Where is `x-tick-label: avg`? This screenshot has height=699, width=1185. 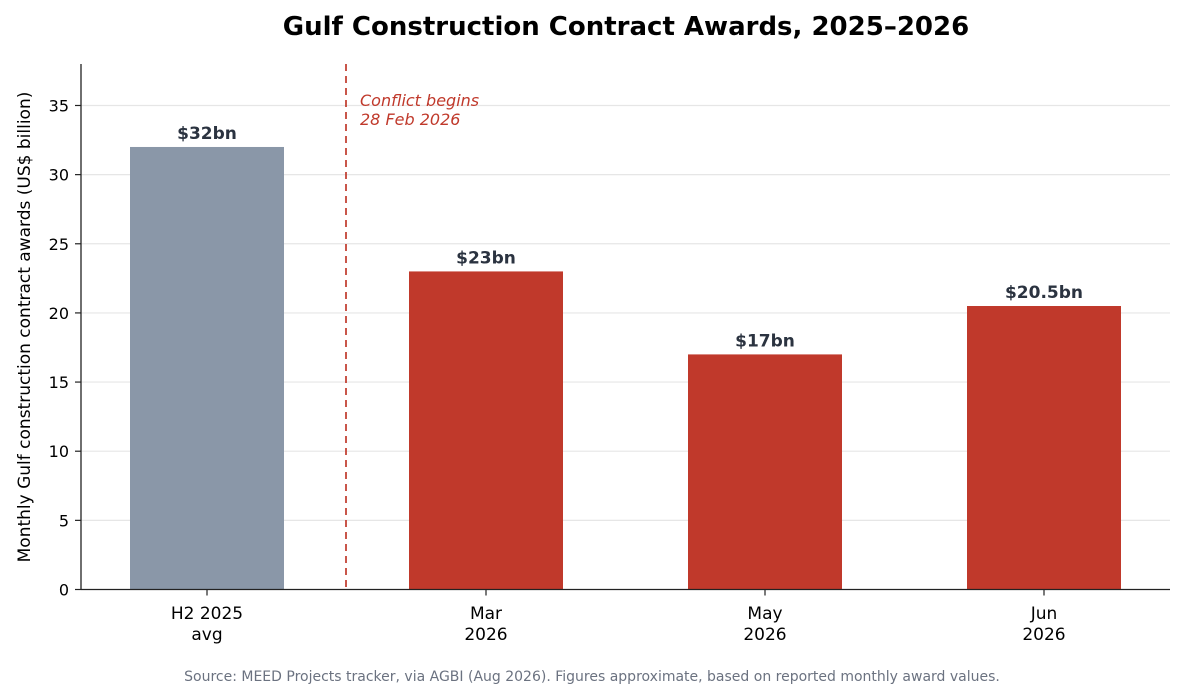 x-tick-label: avg is located at coordinates (206, 635).